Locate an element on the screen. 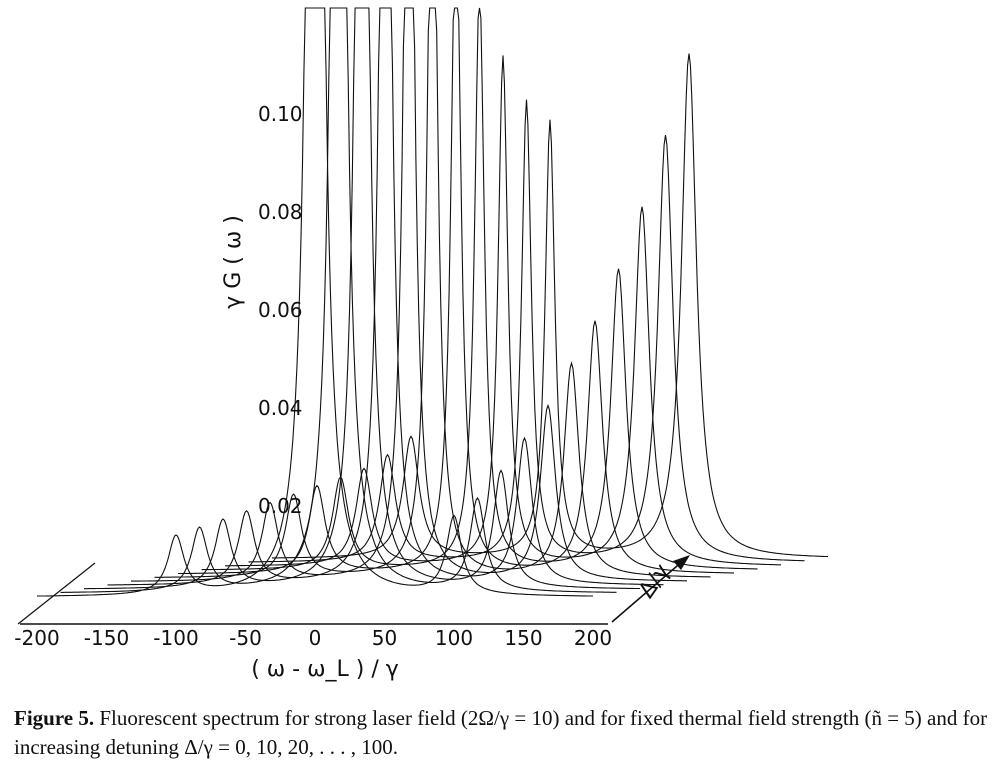 This screenshot has height=782, width=999. x-tick-label: -100 is located at coordinates (175, 638).